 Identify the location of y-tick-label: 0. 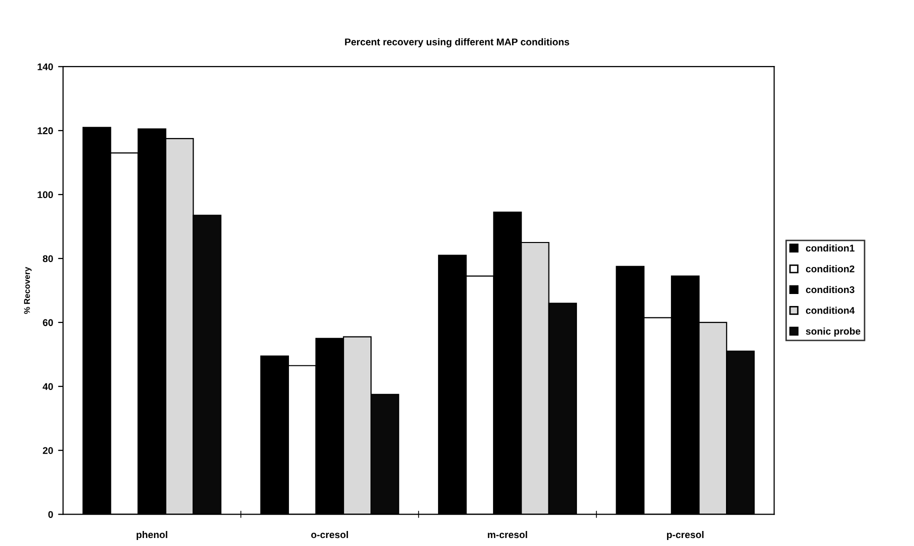
(50, 514).